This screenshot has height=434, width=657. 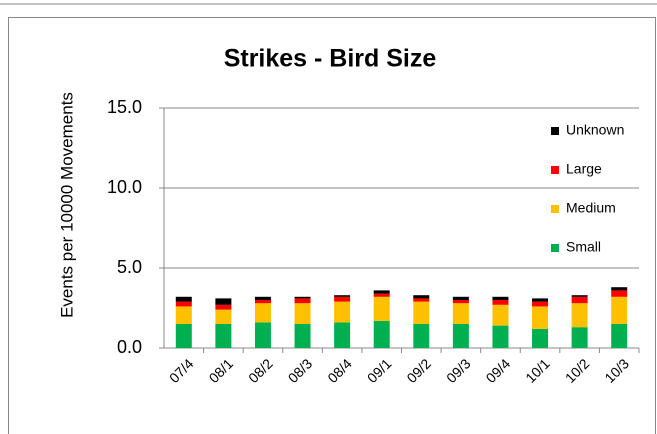 I want to click on legend-label: Medium, so click(x=591, y=208).